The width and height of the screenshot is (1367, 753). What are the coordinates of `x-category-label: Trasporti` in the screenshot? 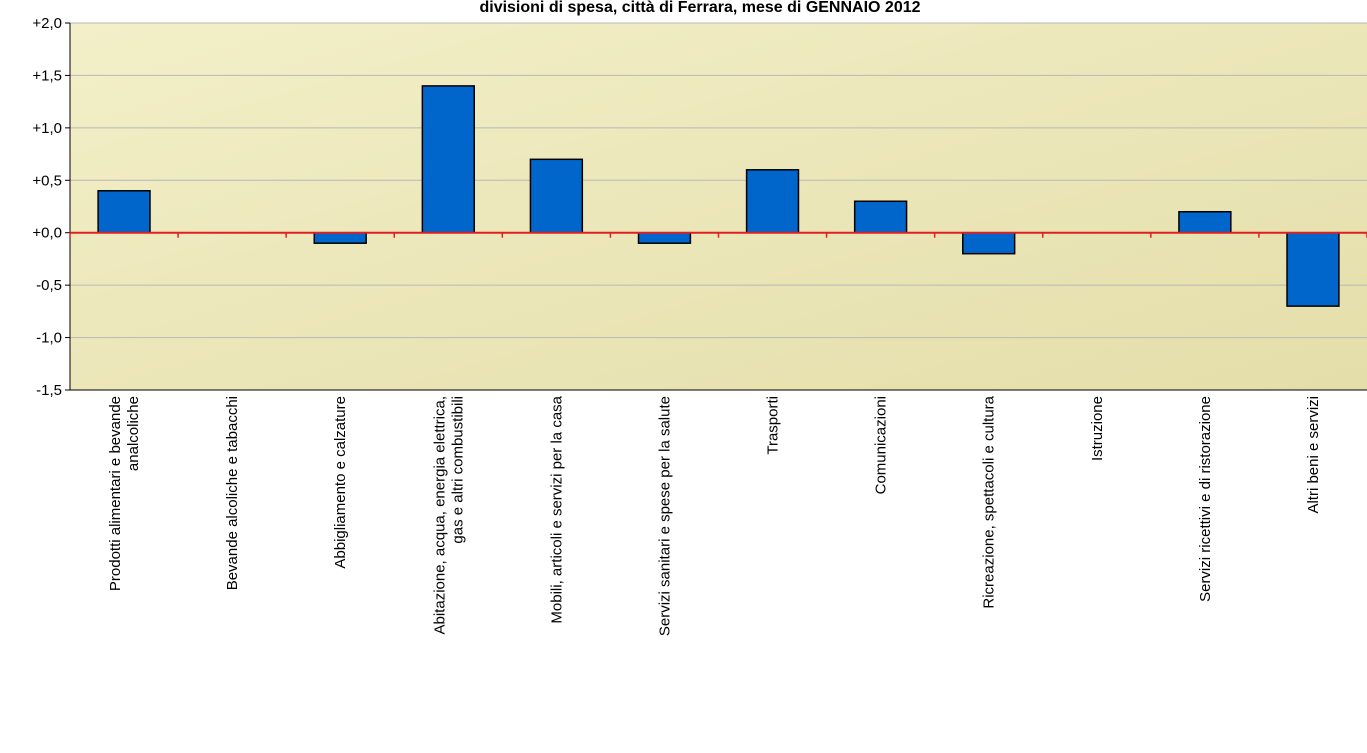 It's located at (773, 425).